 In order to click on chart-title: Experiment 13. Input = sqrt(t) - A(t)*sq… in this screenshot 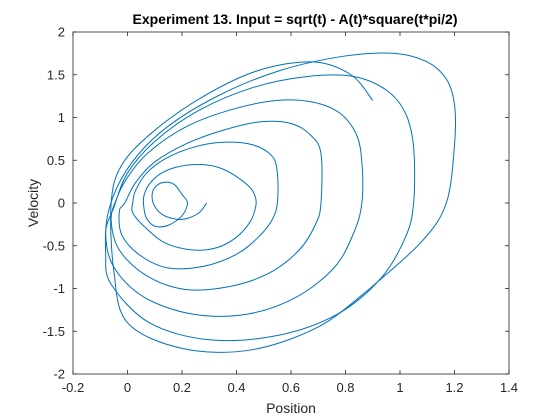, I will do `click(294, 19)`.